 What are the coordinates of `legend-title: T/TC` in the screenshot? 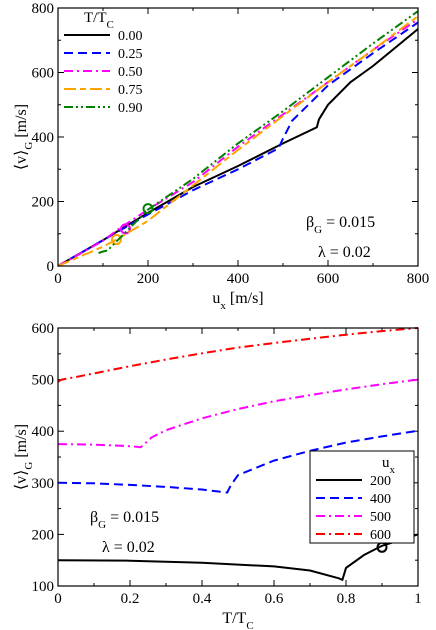 It's located at (99, 20).